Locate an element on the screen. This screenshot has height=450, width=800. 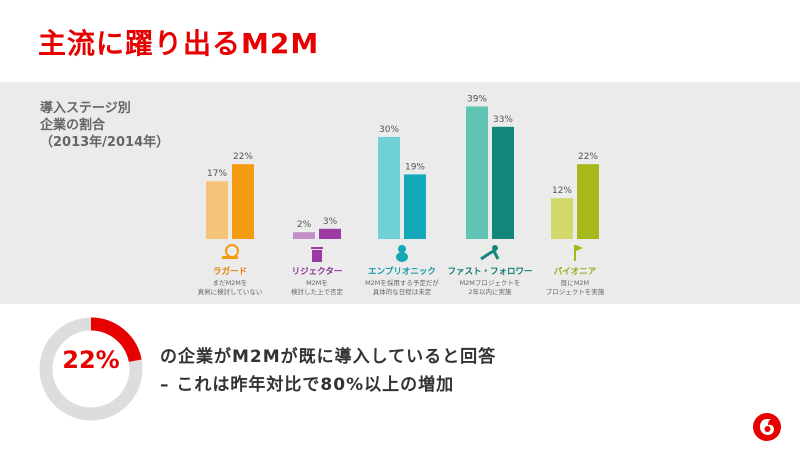
chart-side-label: 導入ステージ別 企業の割合 （2013年/2014年） is located at coordinates (105, 125).